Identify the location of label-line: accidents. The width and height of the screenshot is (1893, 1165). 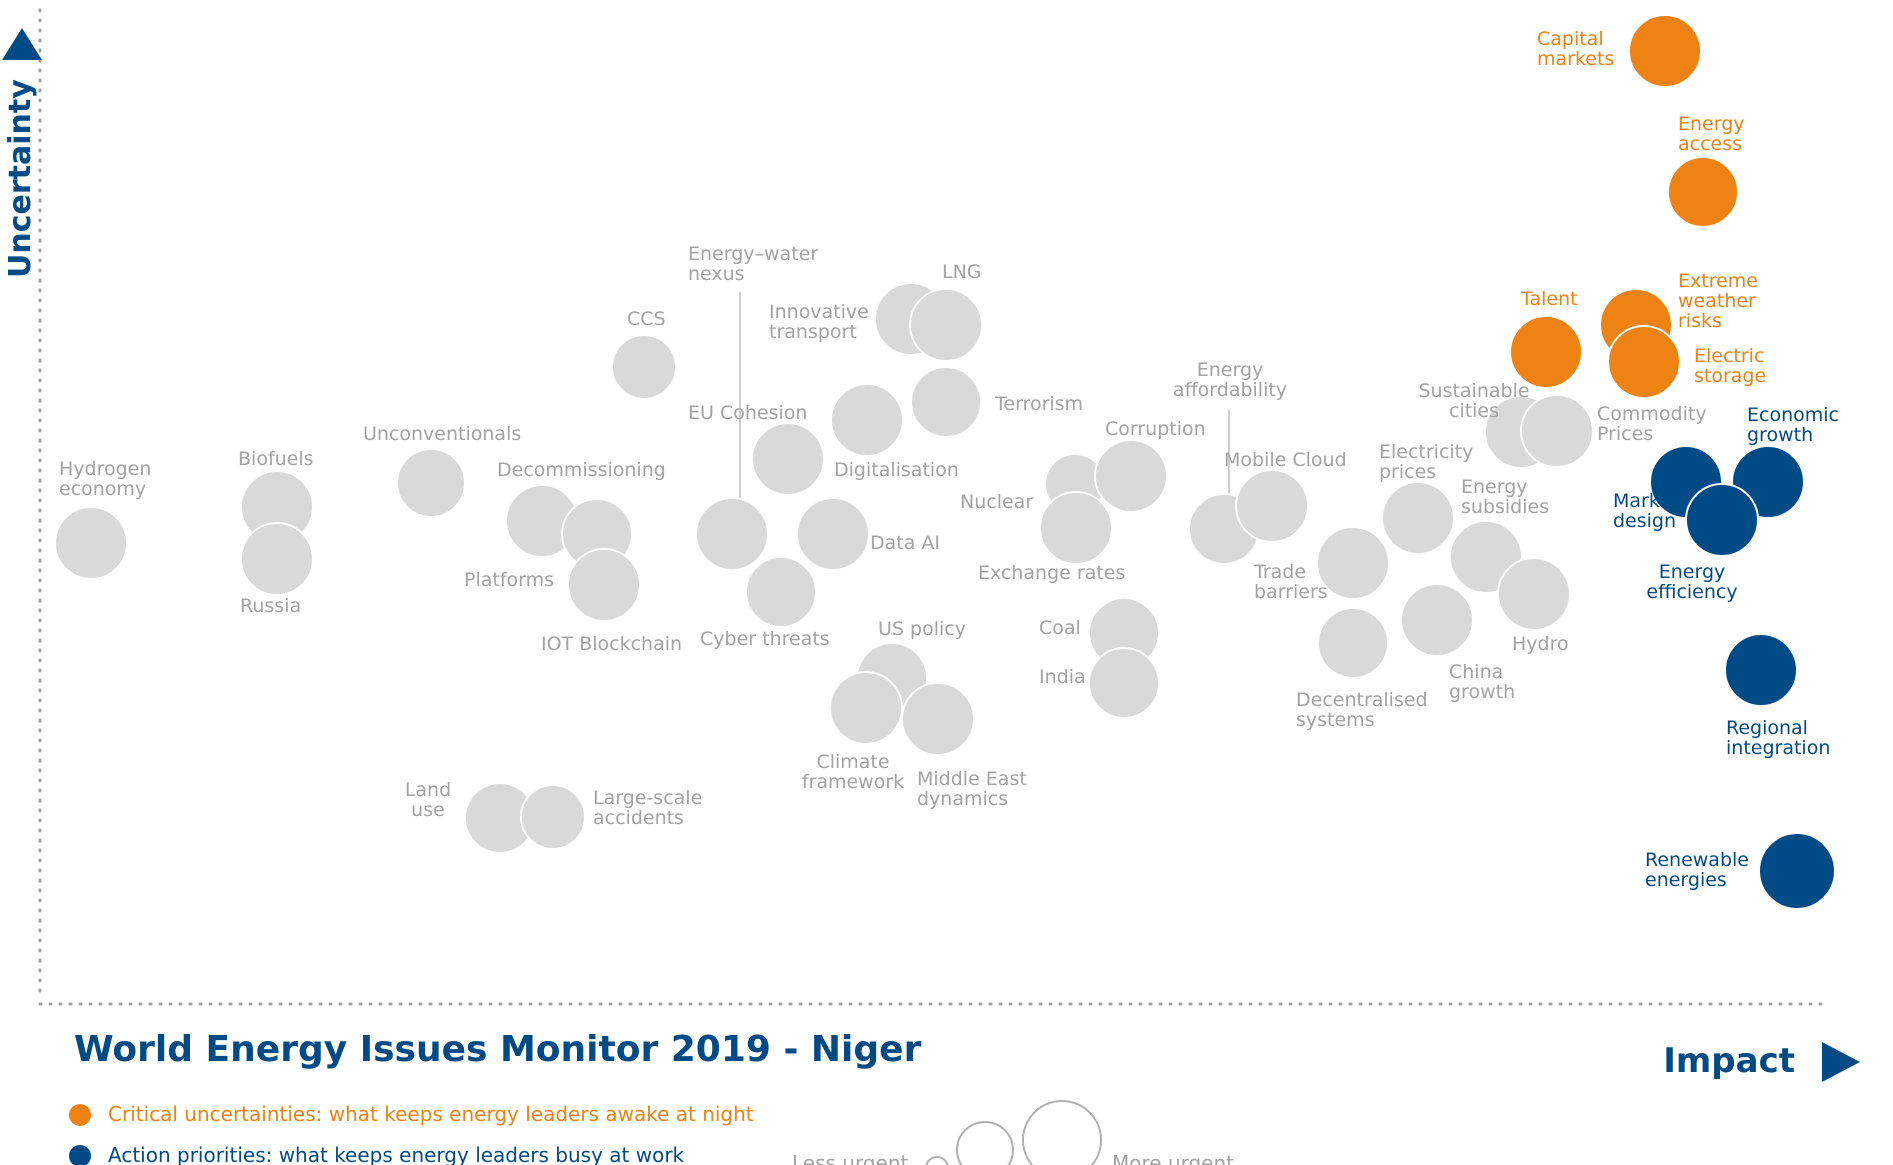
(638, 818).